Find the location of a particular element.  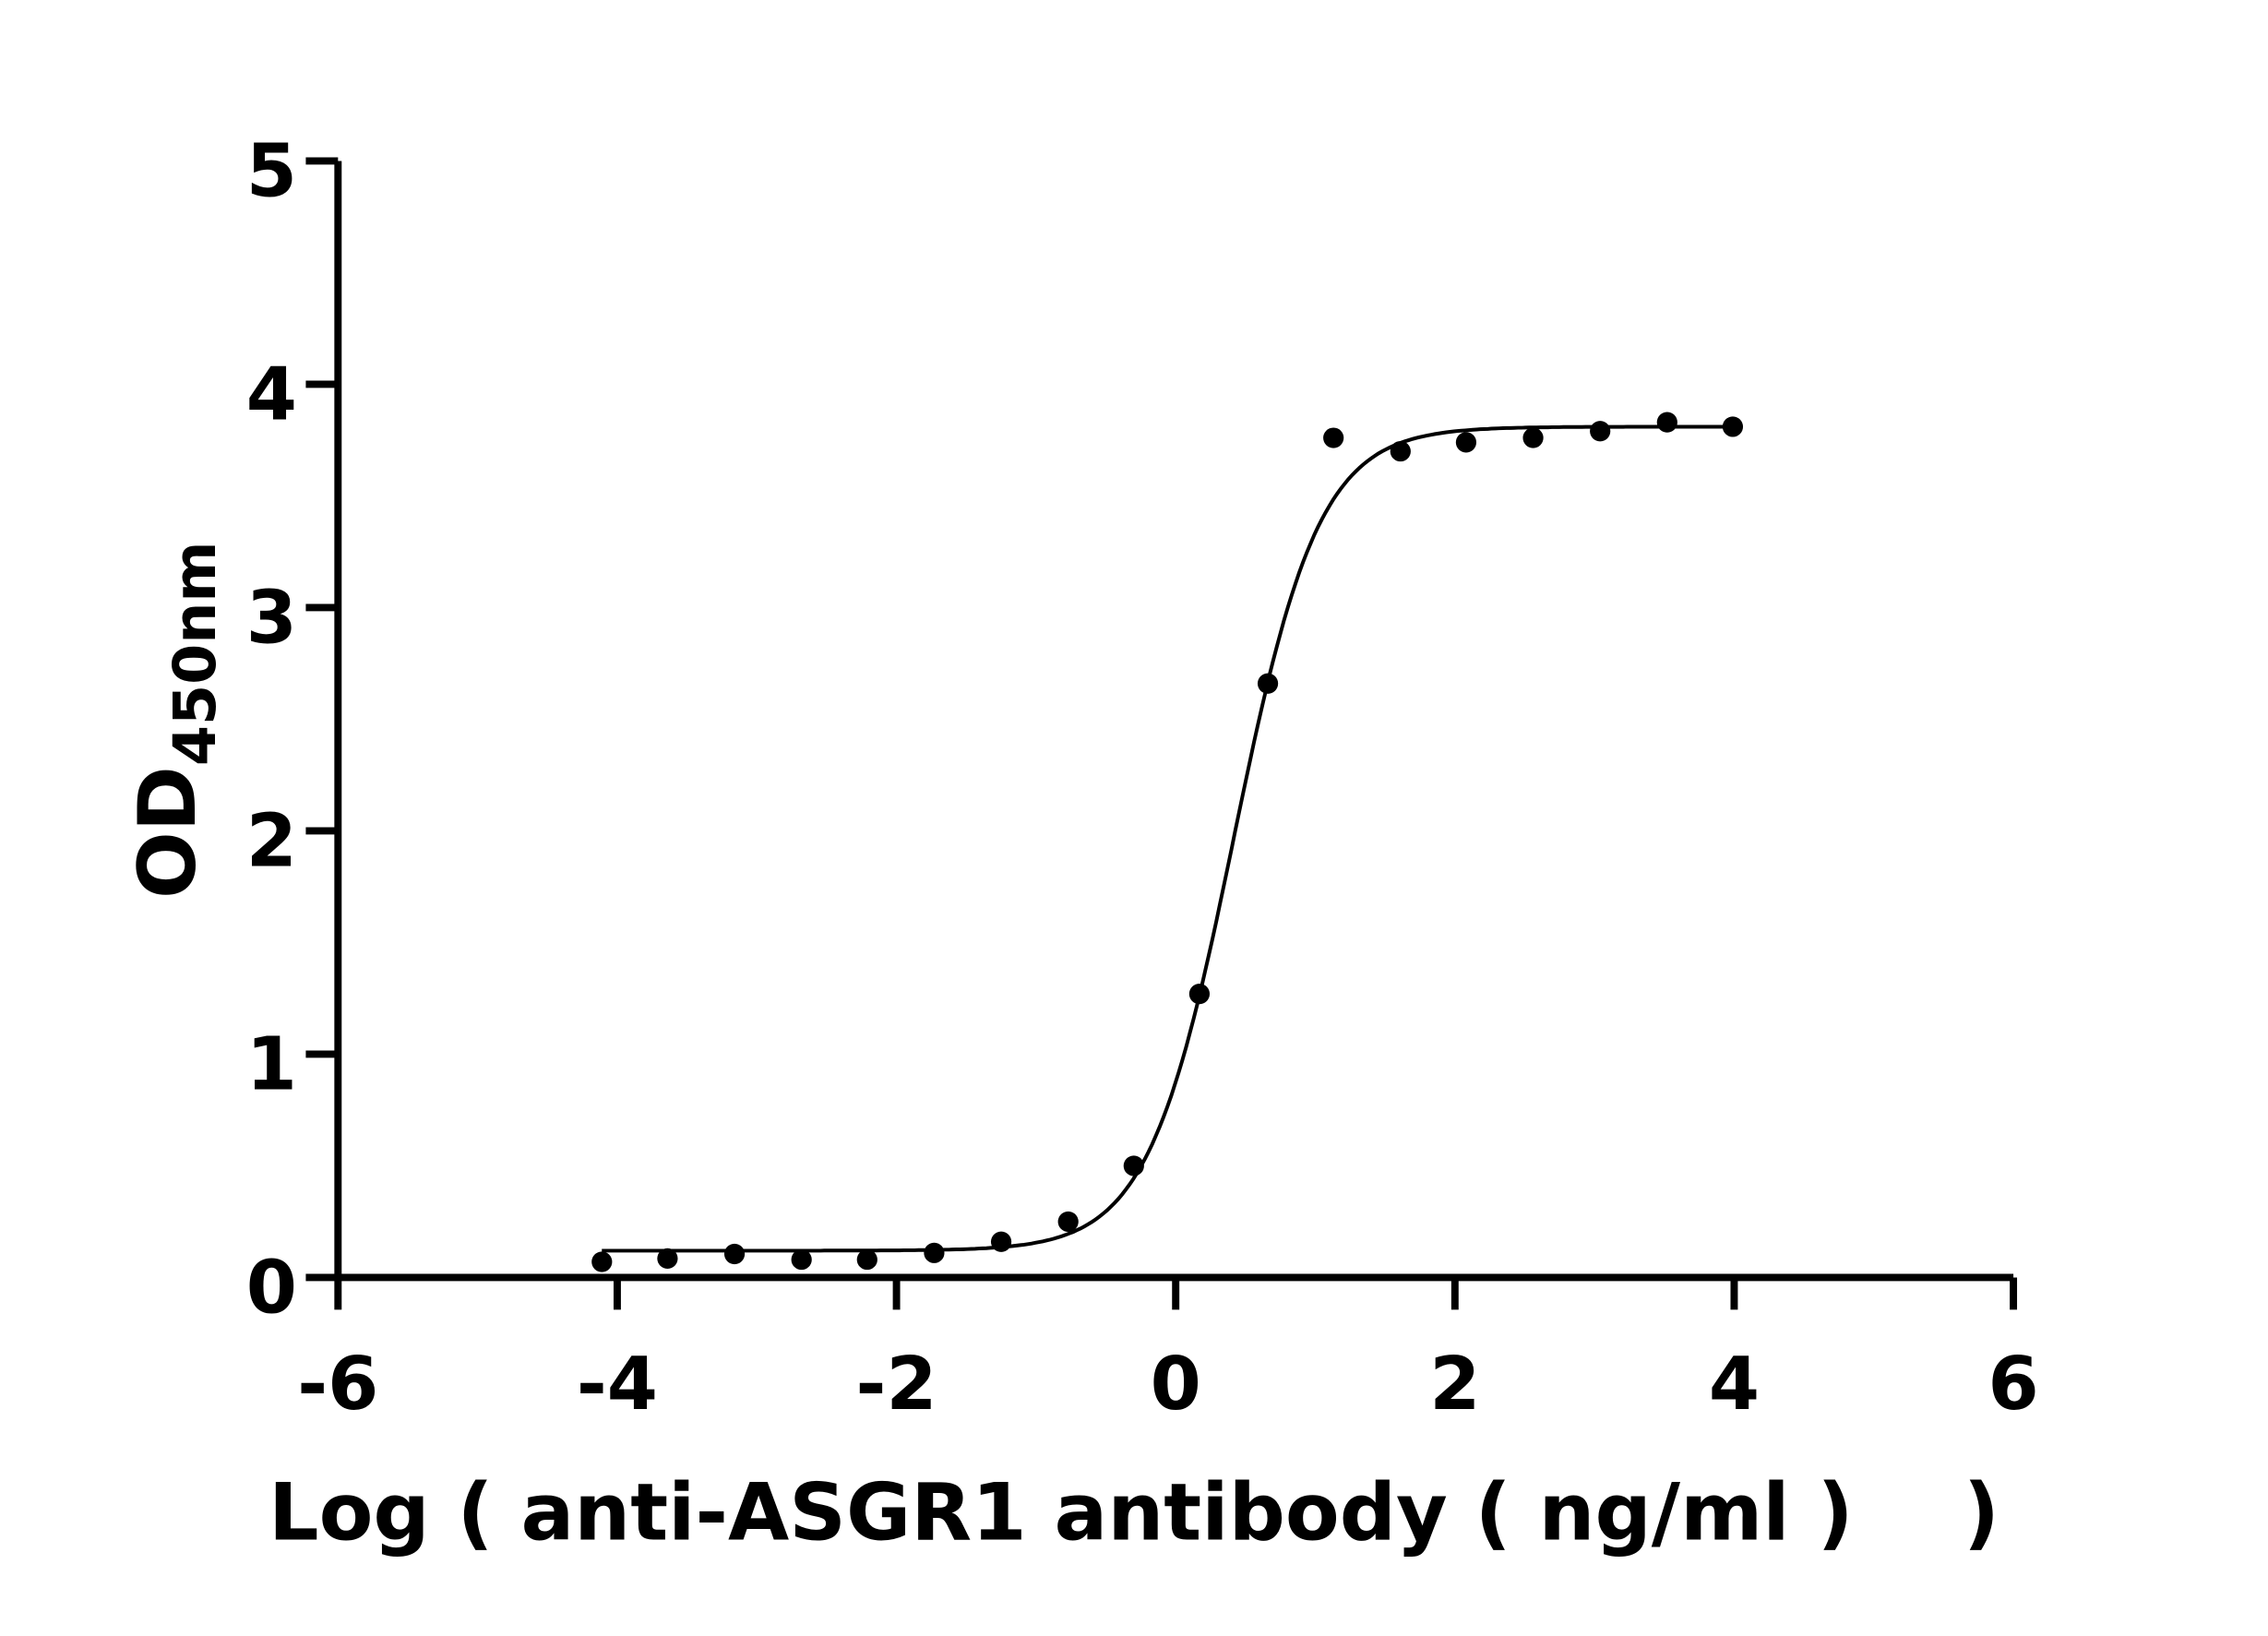

y-tick-label: 4 is located at coordinates (271, 394).